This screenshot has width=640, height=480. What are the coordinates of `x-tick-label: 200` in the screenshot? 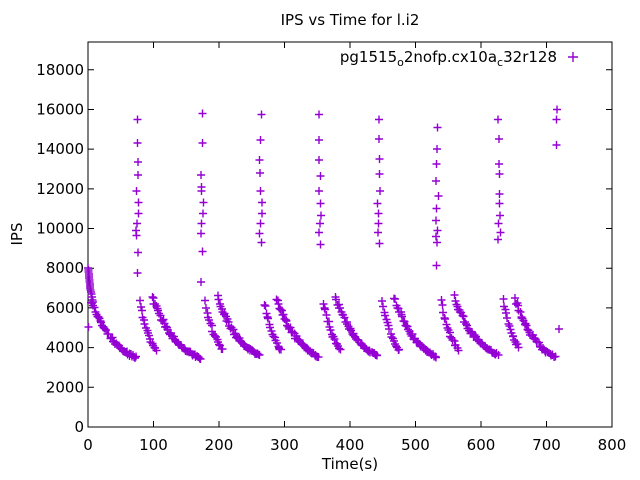 It's located at (219, 445).